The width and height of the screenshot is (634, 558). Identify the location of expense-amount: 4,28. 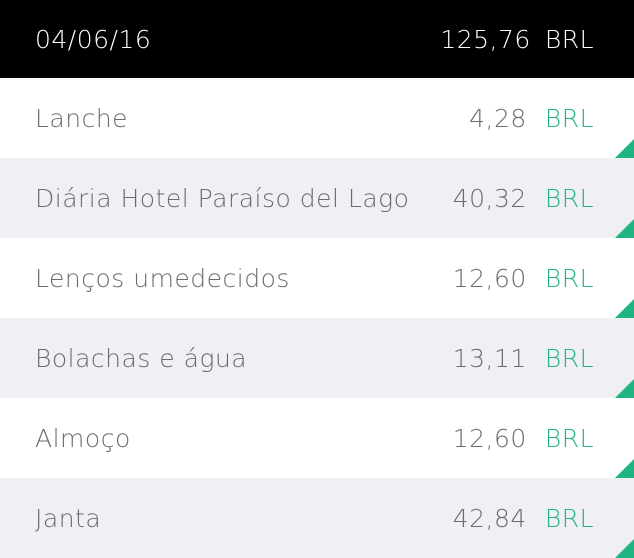
(498, 118).